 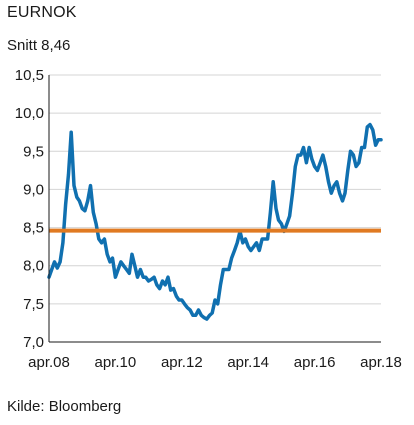 I want to click on chart-title: EURNOK, so click(x=42, y=12).